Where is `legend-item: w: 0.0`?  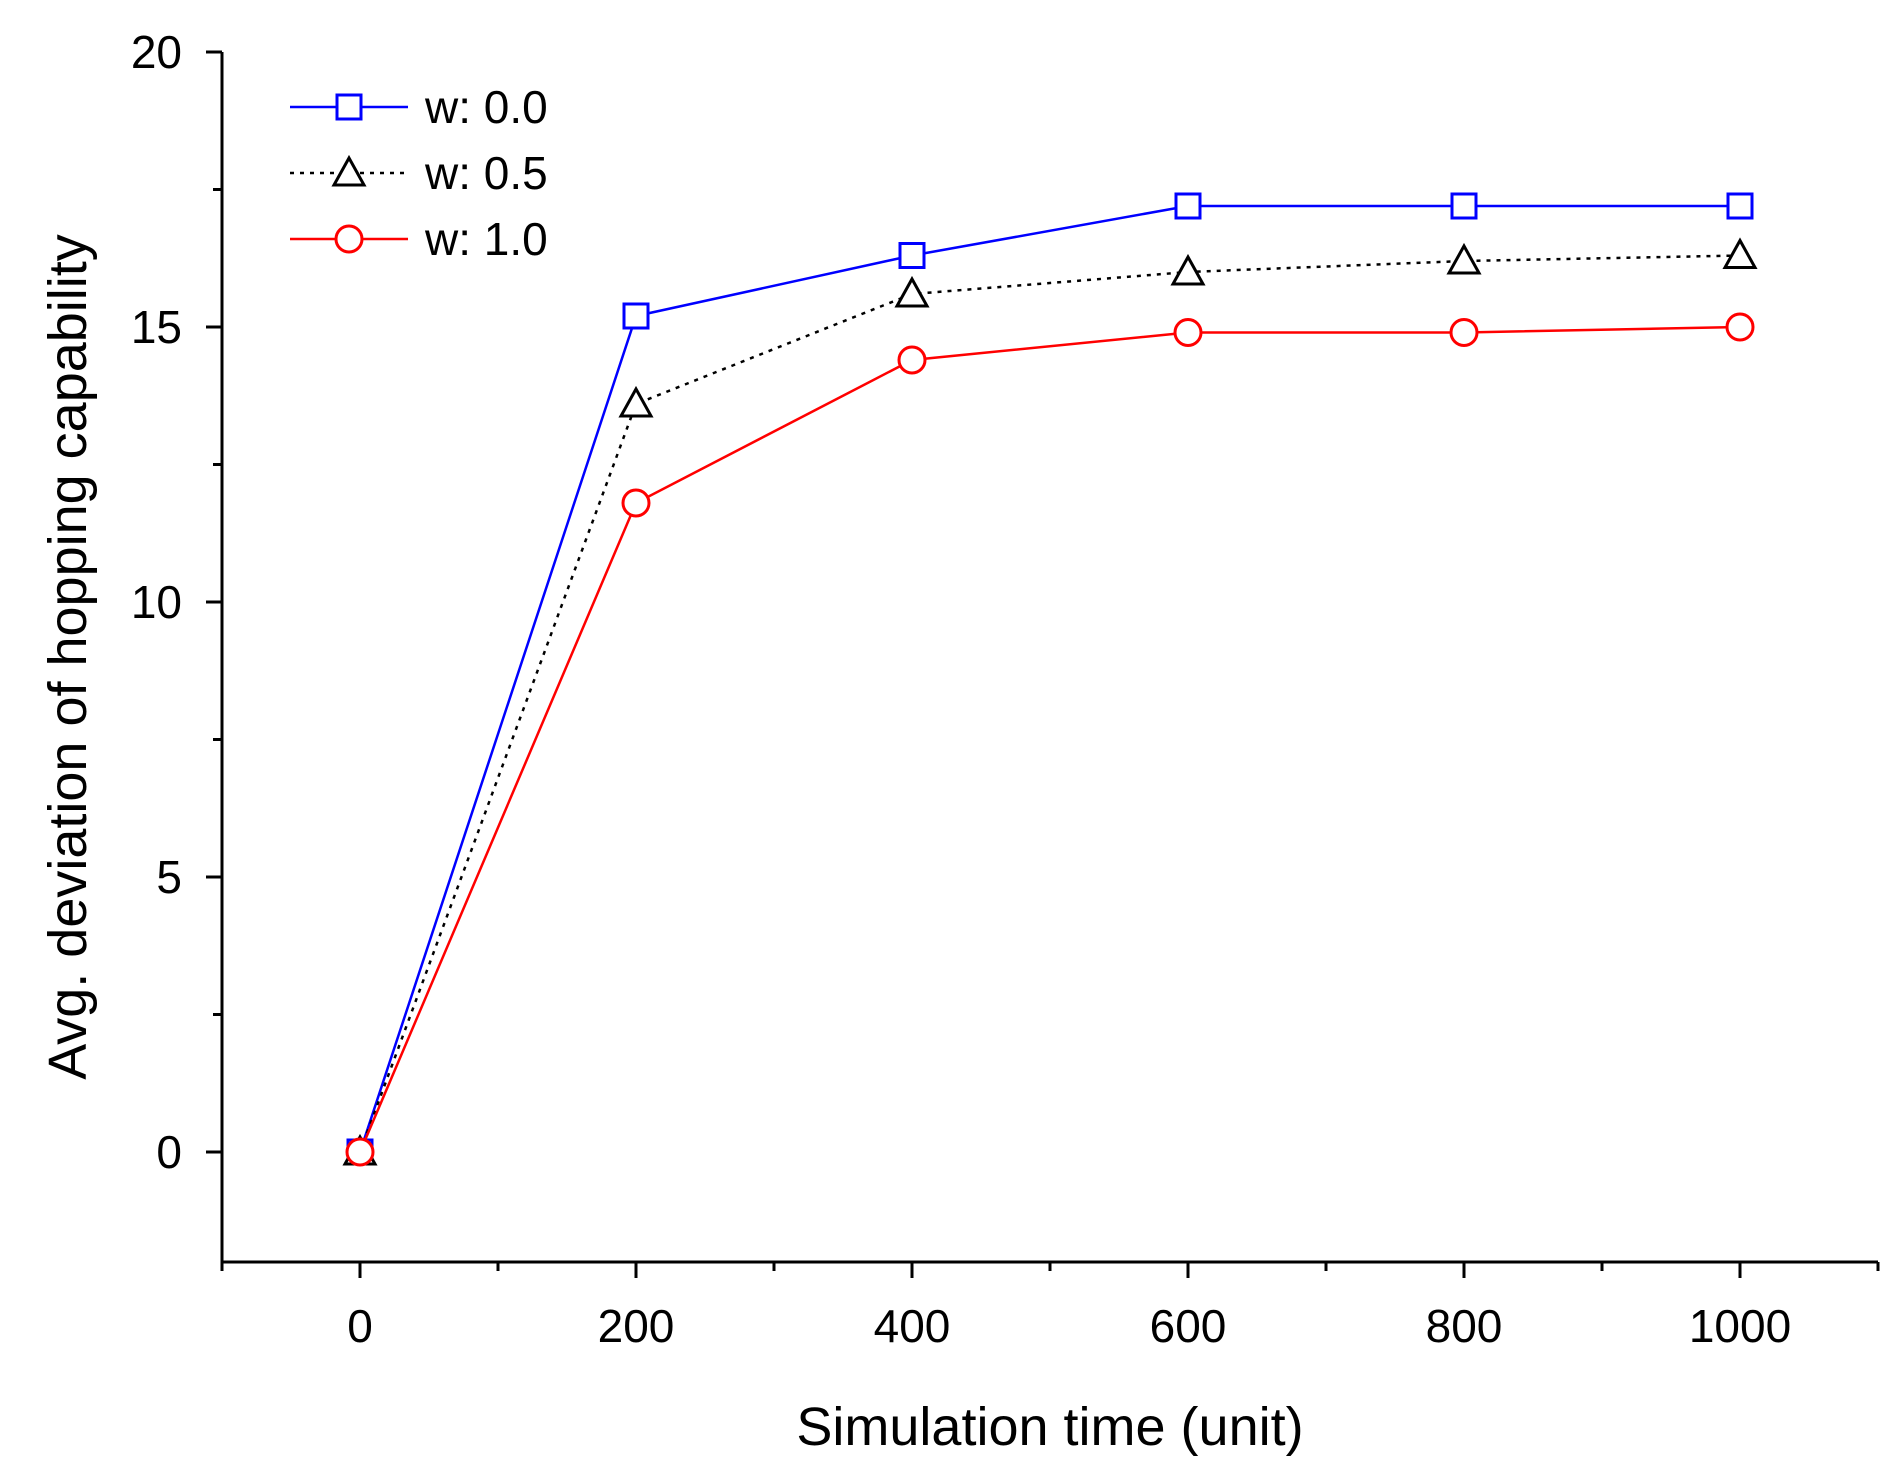
legend-item: w: 0.0 is located at coordinates (419, 107).